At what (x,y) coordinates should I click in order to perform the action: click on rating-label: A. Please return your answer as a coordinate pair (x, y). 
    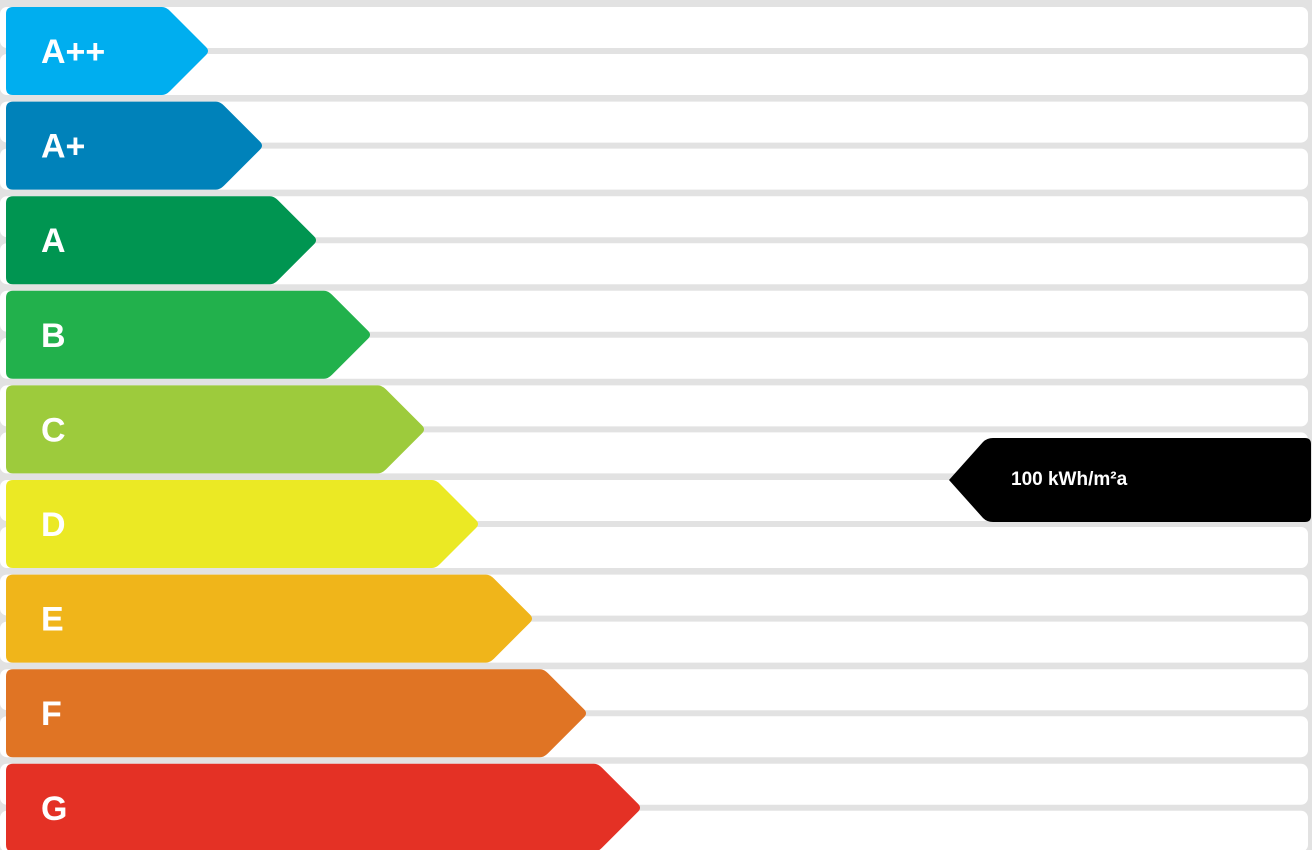
    Looking at the image, I should click on (53, 241).